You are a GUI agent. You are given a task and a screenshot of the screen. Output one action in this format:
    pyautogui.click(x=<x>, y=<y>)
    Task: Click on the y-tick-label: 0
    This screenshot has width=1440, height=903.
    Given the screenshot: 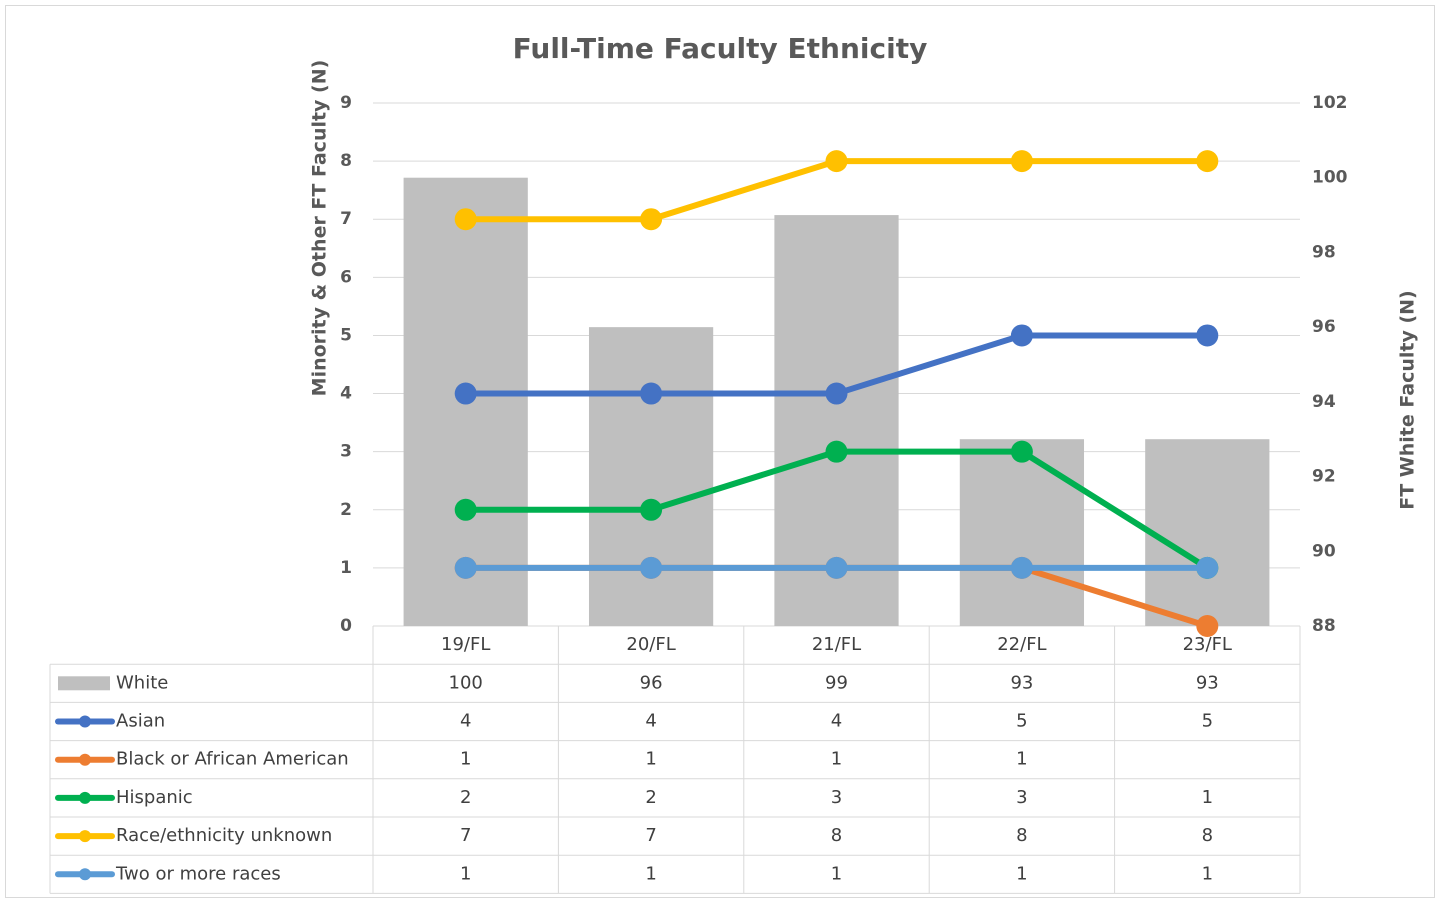 What is the action you would take?
    pyautogui.click(x=346, y=626)
    